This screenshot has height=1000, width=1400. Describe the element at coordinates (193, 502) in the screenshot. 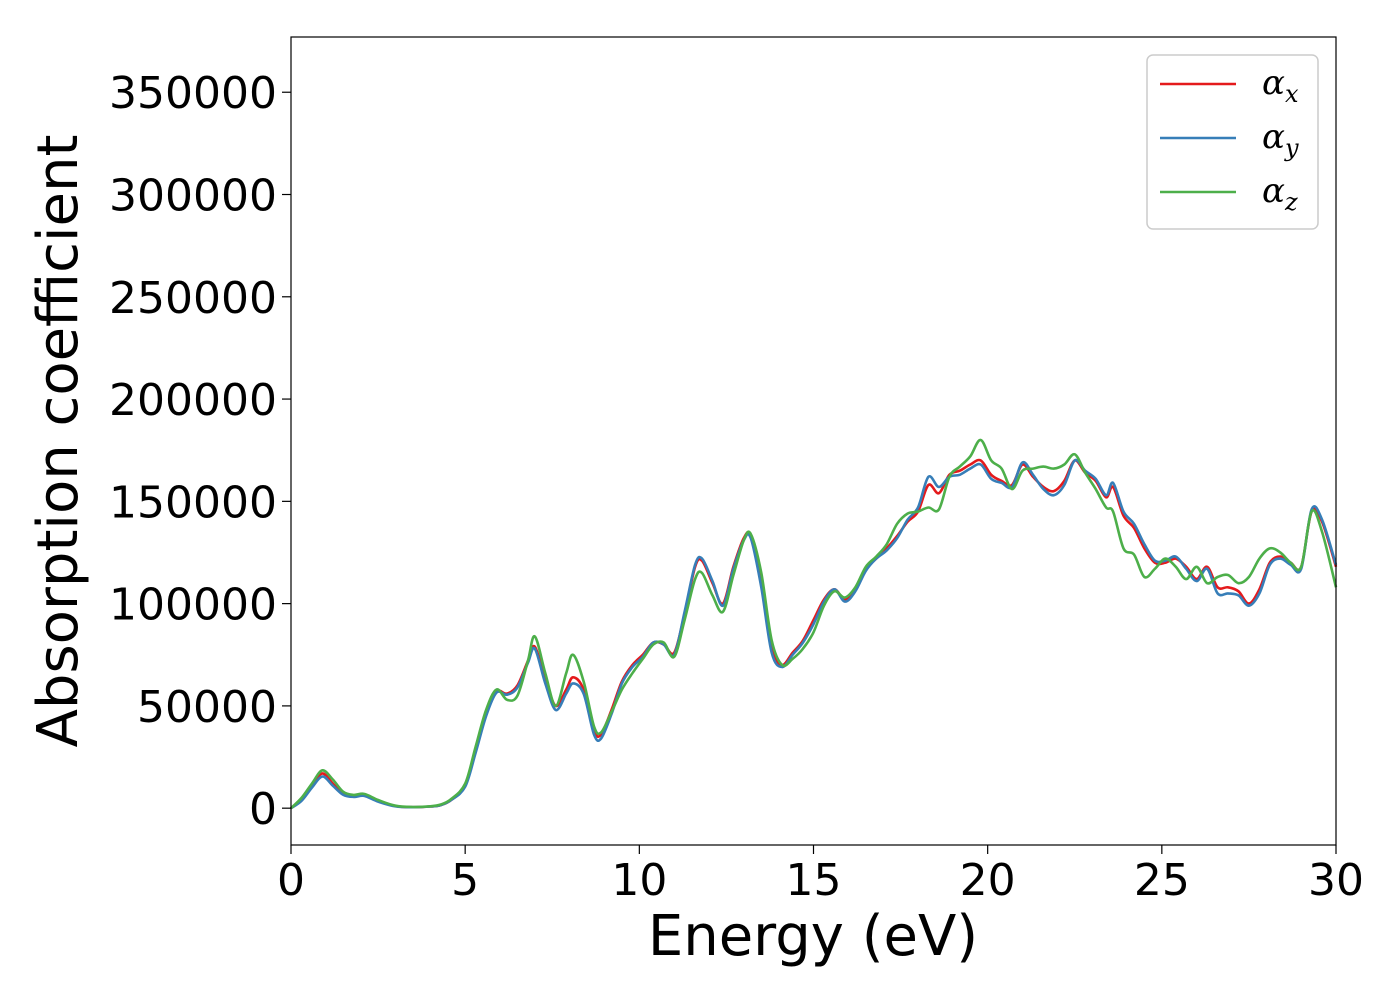

I see `y-tick-label: 150000` at that location.